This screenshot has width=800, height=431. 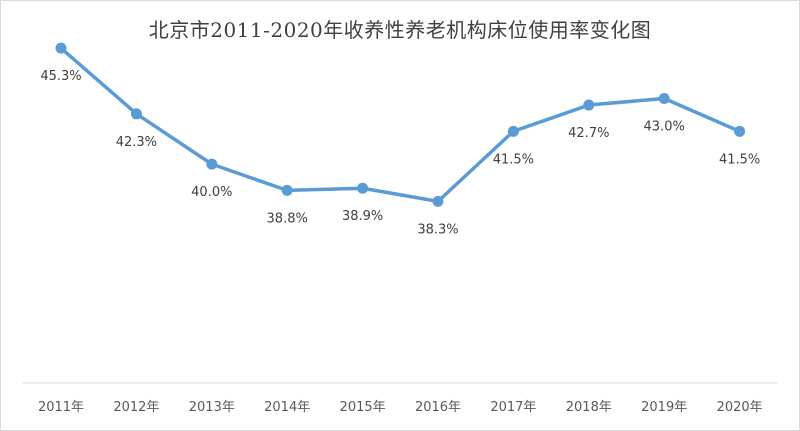 What do you see at coordinates (363, 407) in the screenshot?
I see `x-tick-label: 2015年` at bounding box center [363, 407].